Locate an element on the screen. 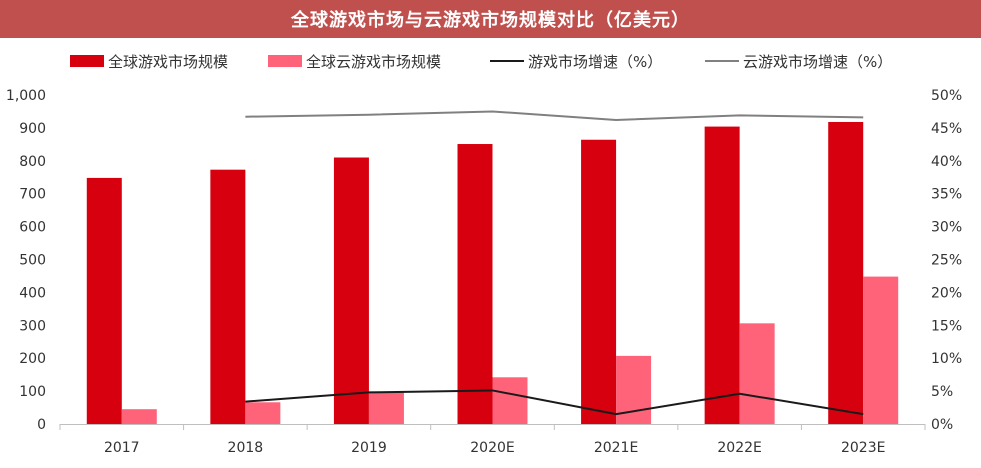 This screenshot has width=981, height=468. legend: 全球游戏市场规模 全球云游戏市场规模 游戏市场增速（%） 云游戏市场增速（%） is located at coordinates (490, 61).